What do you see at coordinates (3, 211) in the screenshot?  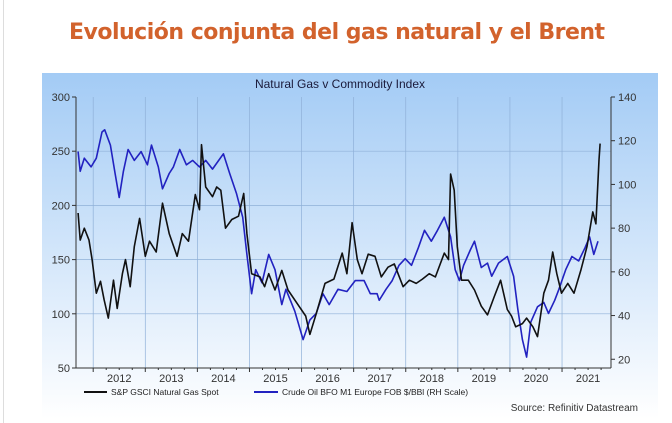 I see `page-edge-line` at bounding box center [3, 211].